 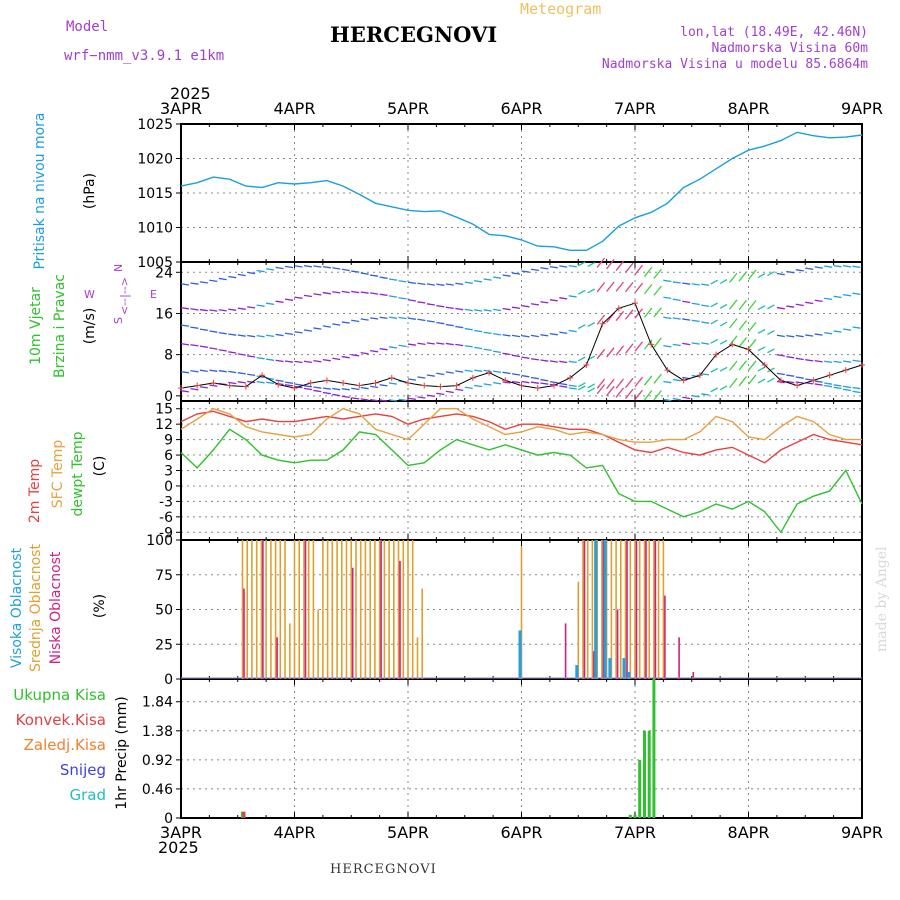 What do you see at coordinates (244, 633) in the screenshot?
I see `cloud-low-bar` at bounding box center [244, 633].